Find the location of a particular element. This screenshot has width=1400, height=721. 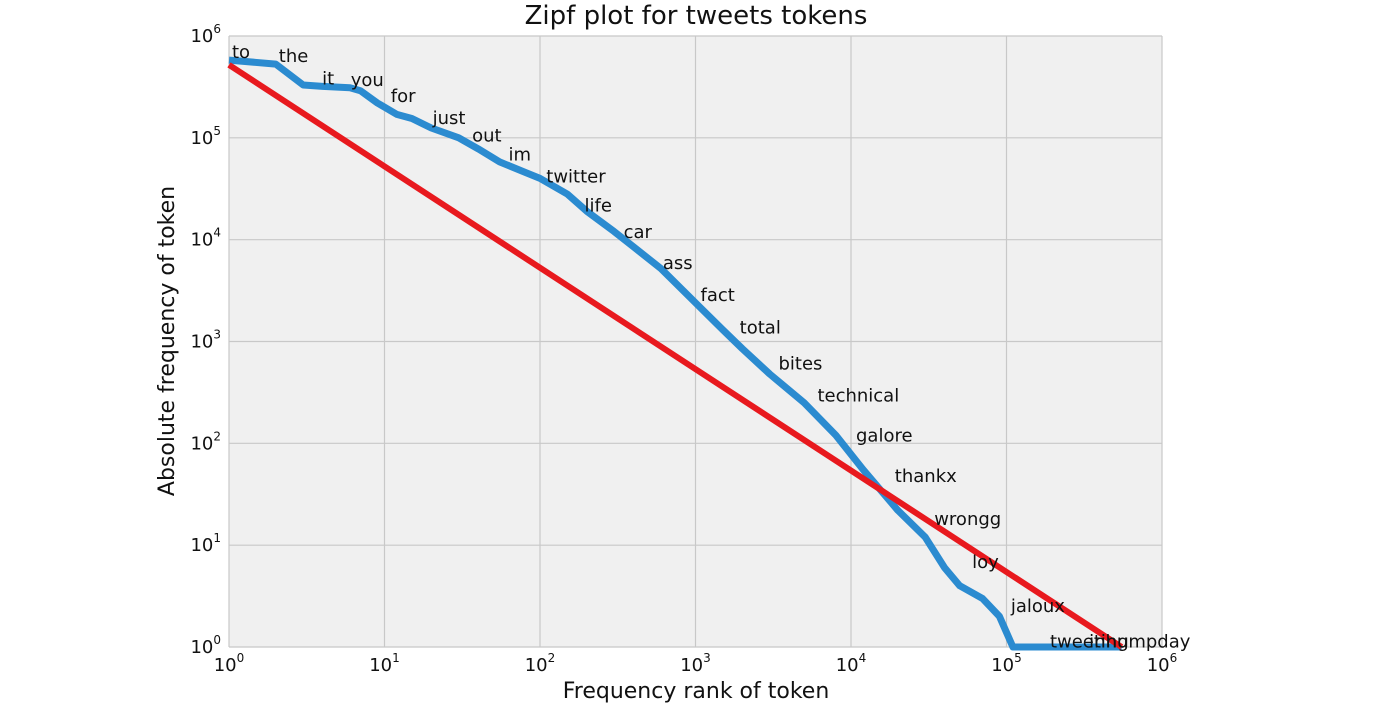

y-tick-label: 10⁶ is located at coordinates (205, 34).